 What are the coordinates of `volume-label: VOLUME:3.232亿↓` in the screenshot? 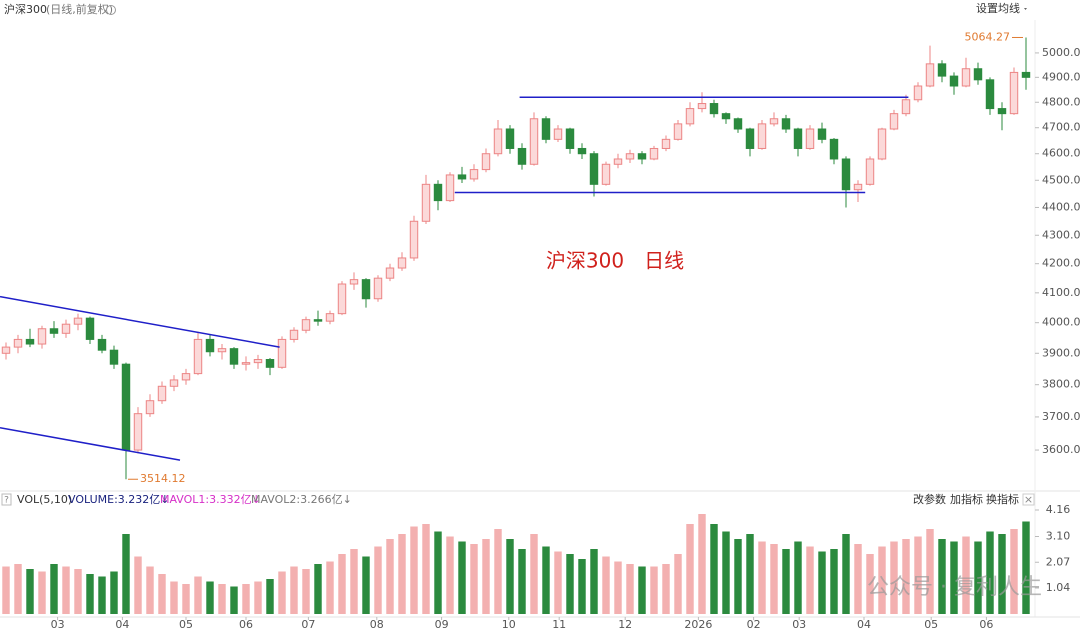 It's located at (118, 499).